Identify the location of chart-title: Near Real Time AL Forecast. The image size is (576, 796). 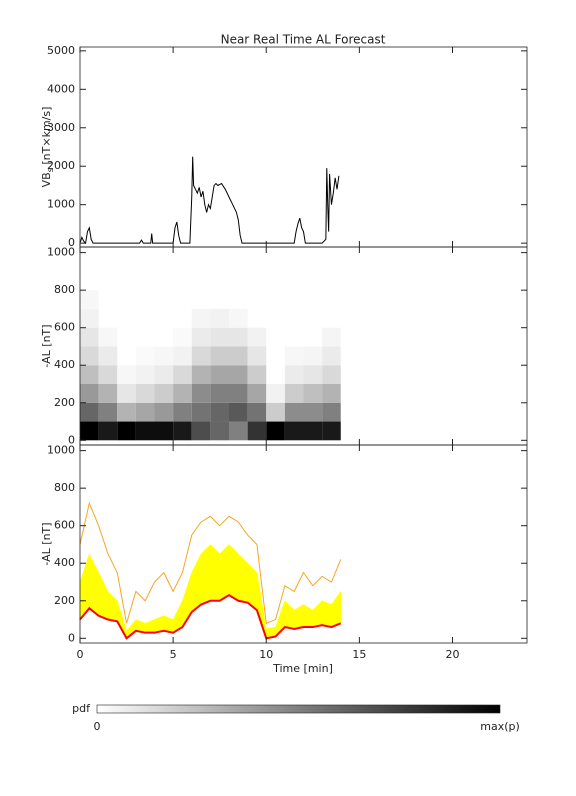
(303, 40).